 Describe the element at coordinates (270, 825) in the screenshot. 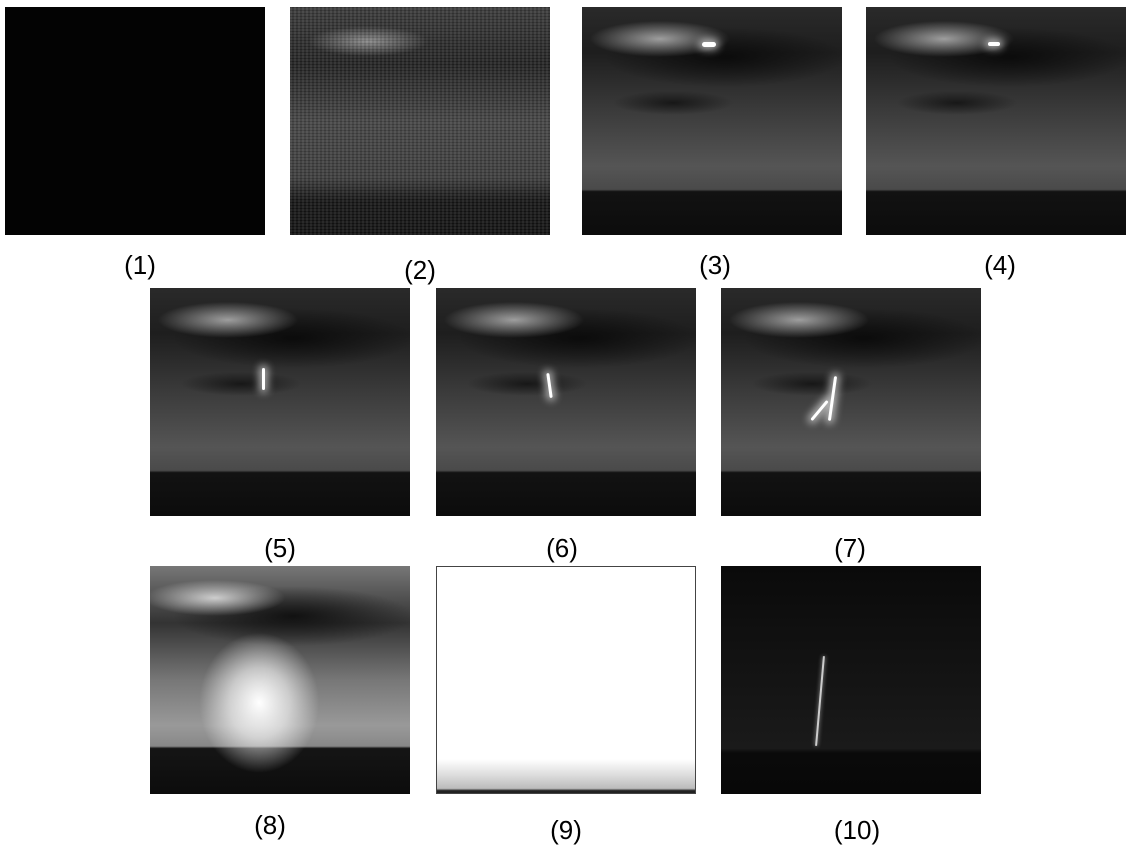

I see `panel-label: (8)` at that location.